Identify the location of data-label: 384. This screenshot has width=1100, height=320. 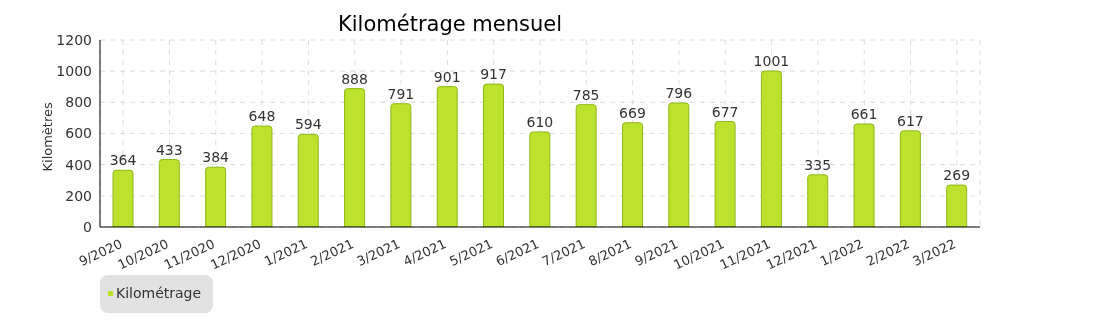
(216, 157).